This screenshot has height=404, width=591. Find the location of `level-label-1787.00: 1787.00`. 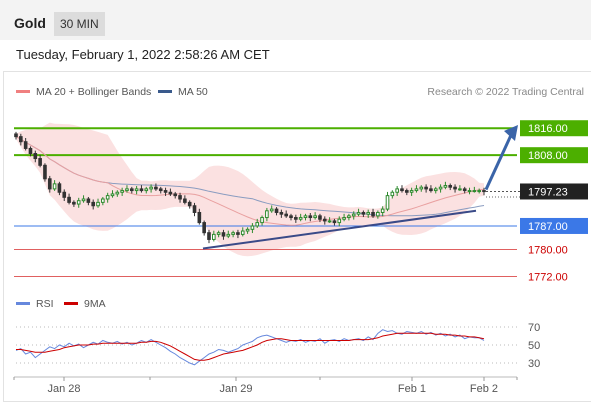

level-label-1787.00: 1787.00 is located at coordinates (548, 227).